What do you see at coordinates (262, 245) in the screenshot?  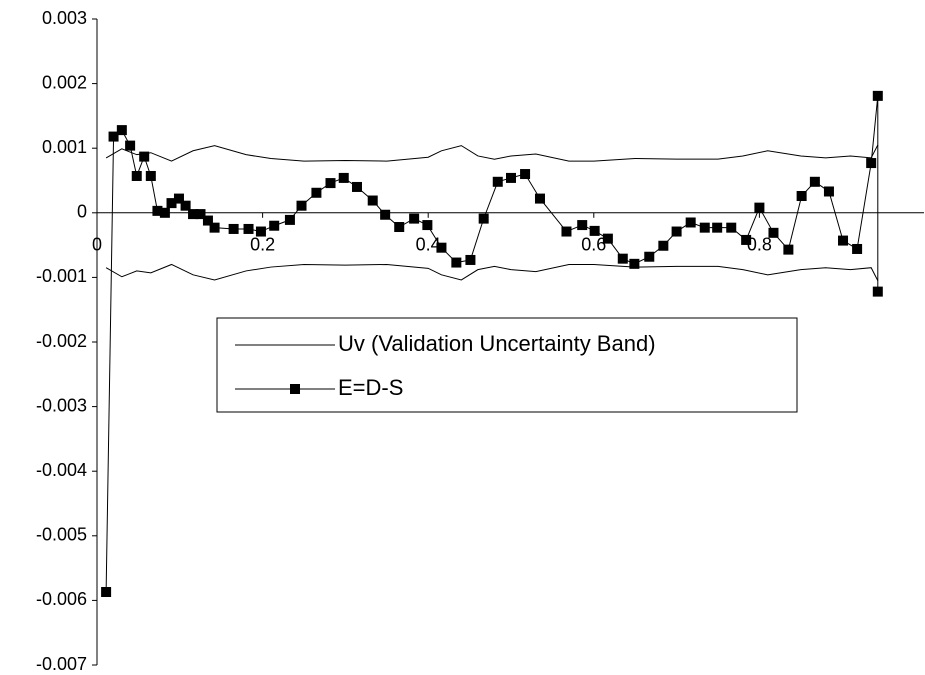 I see `x-tick-label: 0.2` at bounding box center [262, 245].